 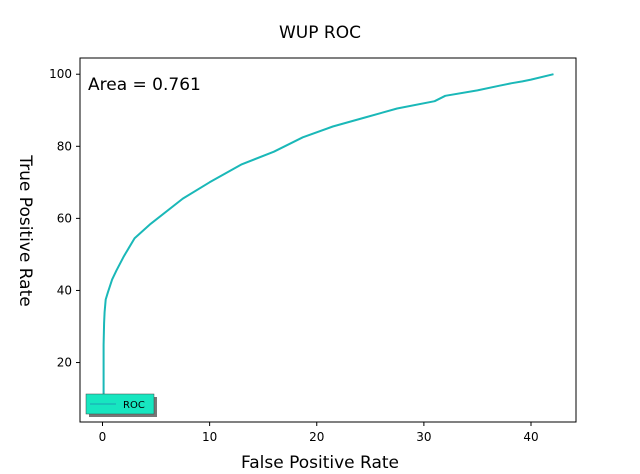 I want to click on legend-label: ROC, so click(x=134, y=405).